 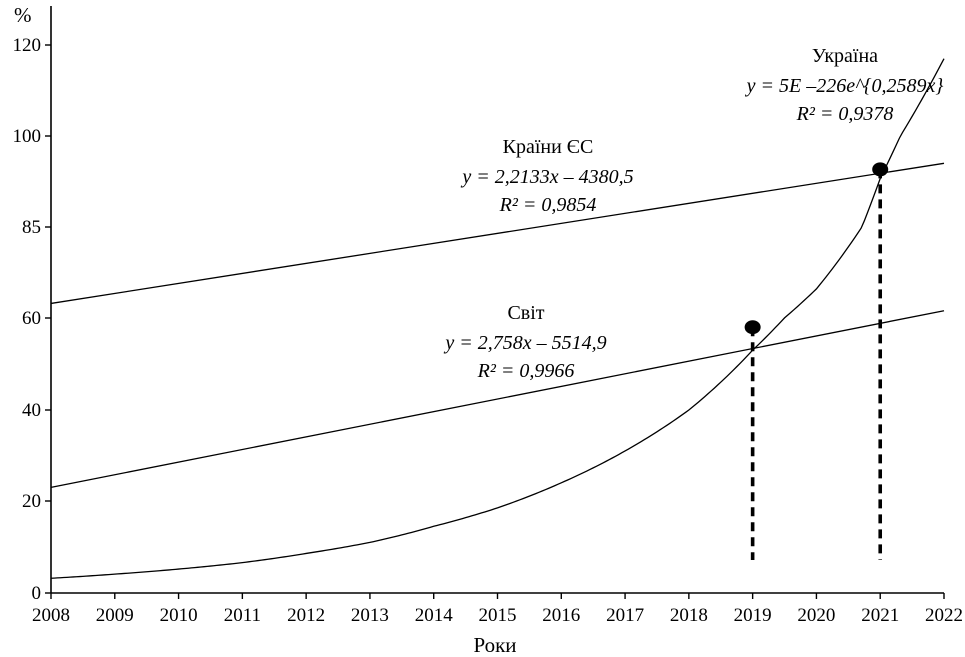 I want to click on y-tick-label: 20, so click(x=31, y=501).